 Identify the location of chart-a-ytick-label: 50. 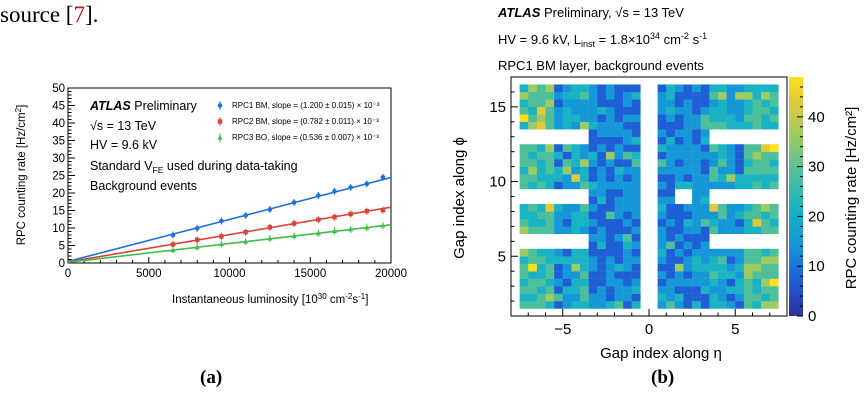
(58, 89).